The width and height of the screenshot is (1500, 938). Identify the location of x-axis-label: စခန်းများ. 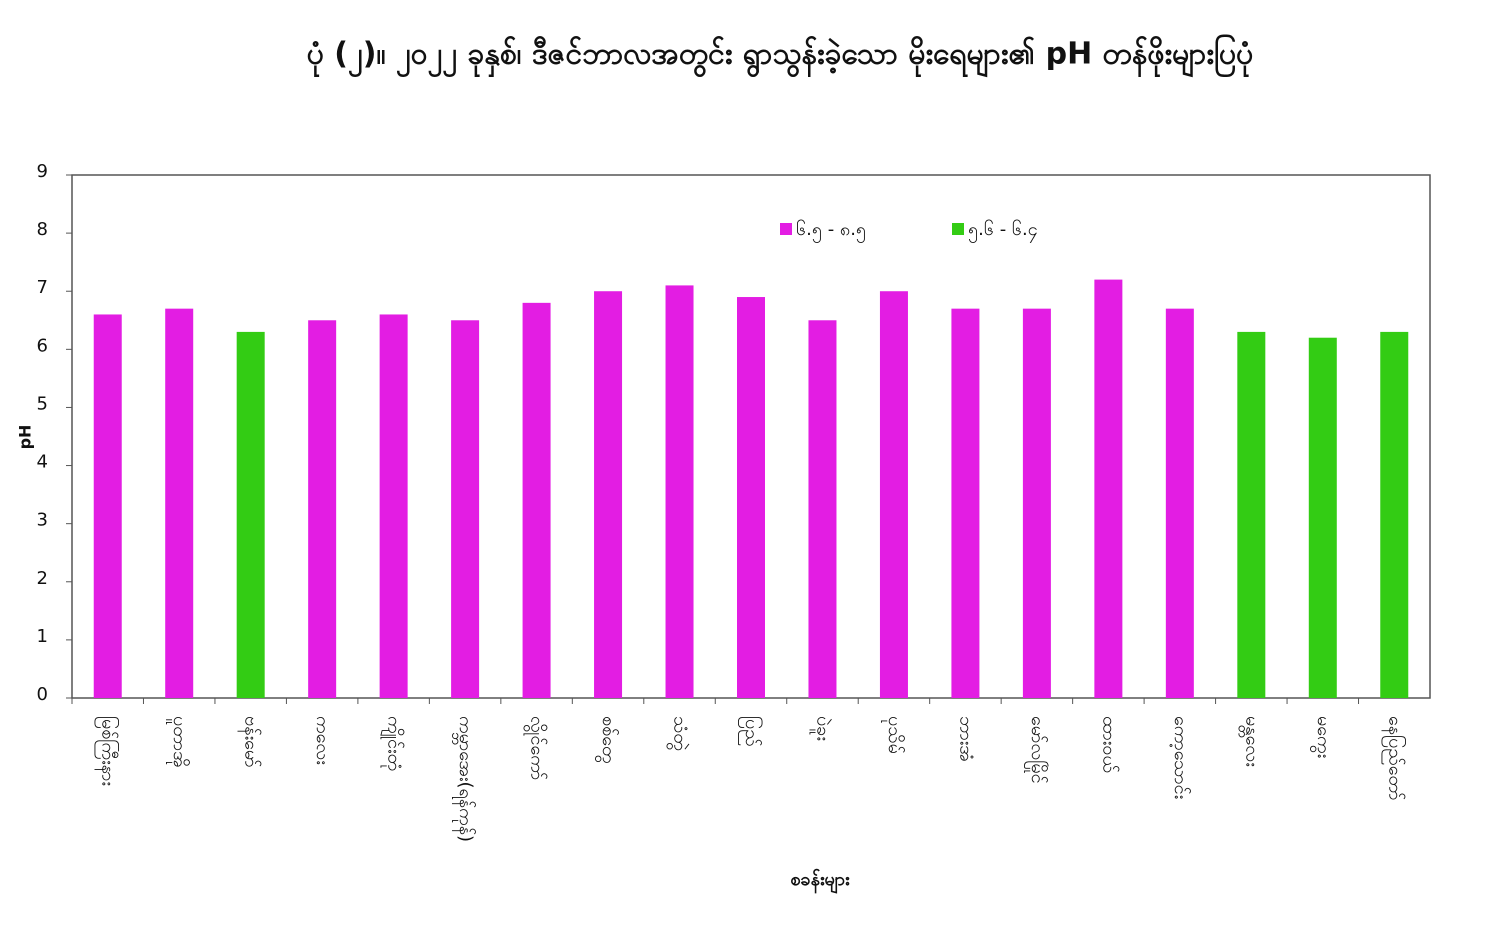
(820, 881).